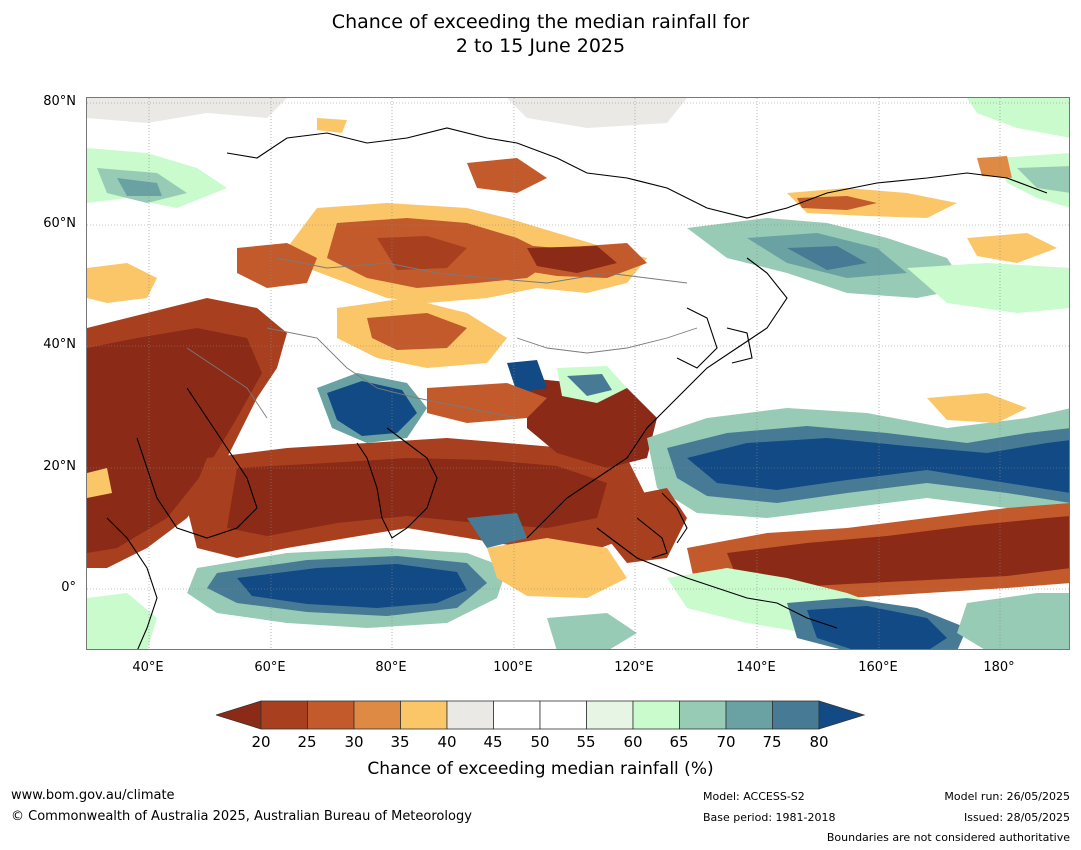  What do you see at coordinates (261, 742) in the screenshot?
I see `colorbar-tick-20: 20` at bounding box center [261, 742].